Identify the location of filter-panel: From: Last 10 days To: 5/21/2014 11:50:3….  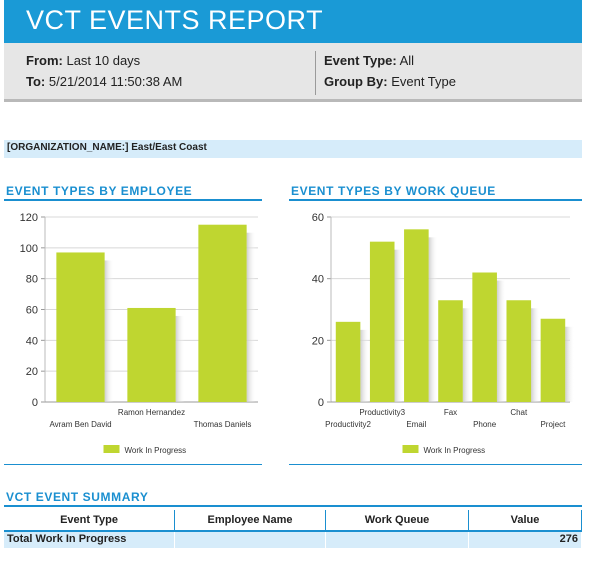
(293, 72).